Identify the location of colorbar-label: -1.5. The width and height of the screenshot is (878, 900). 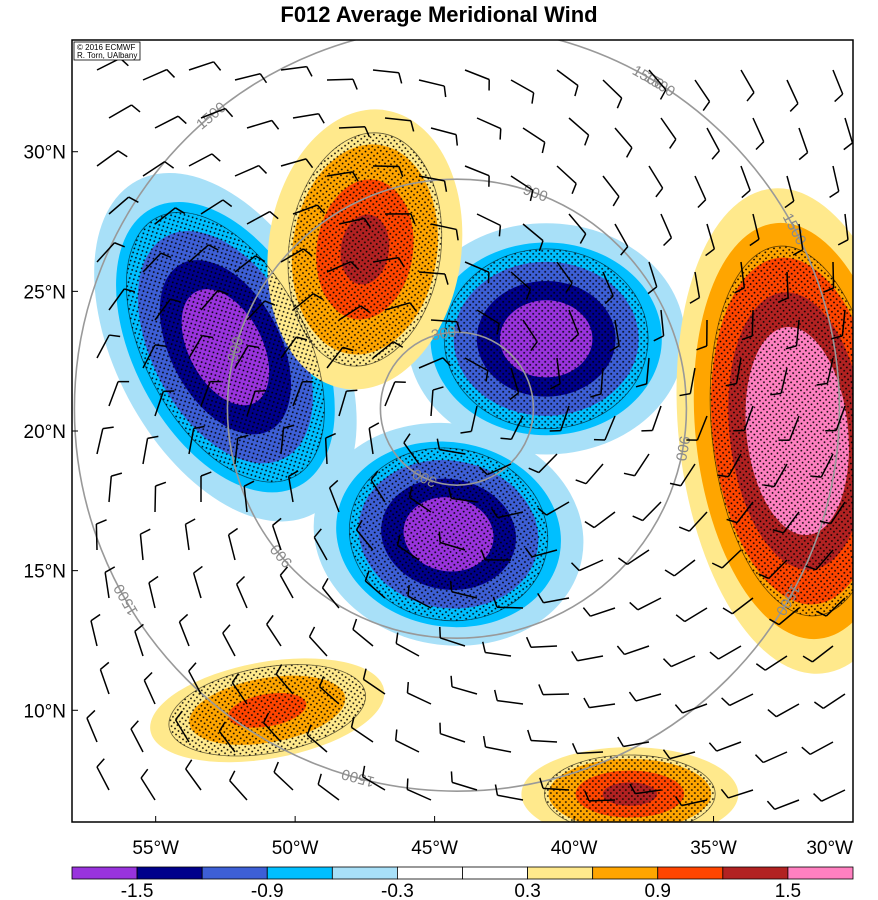
(137, 890).